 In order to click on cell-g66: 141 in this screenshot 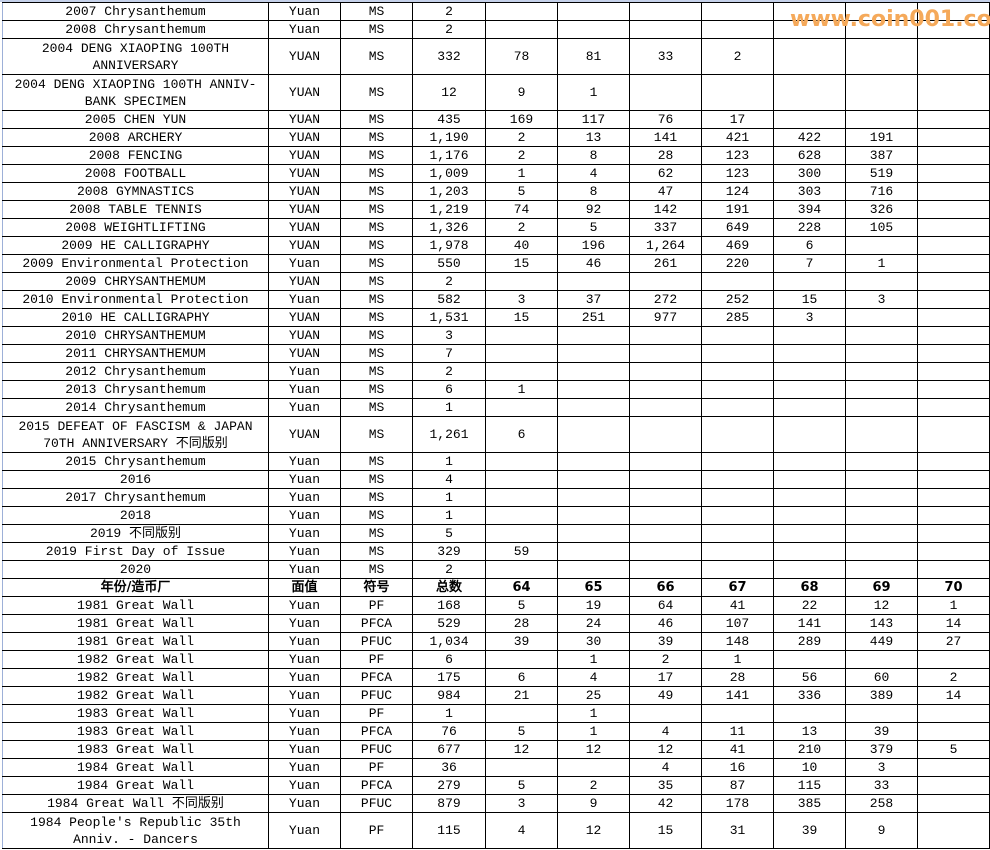, I will do `click(665, 137)`.